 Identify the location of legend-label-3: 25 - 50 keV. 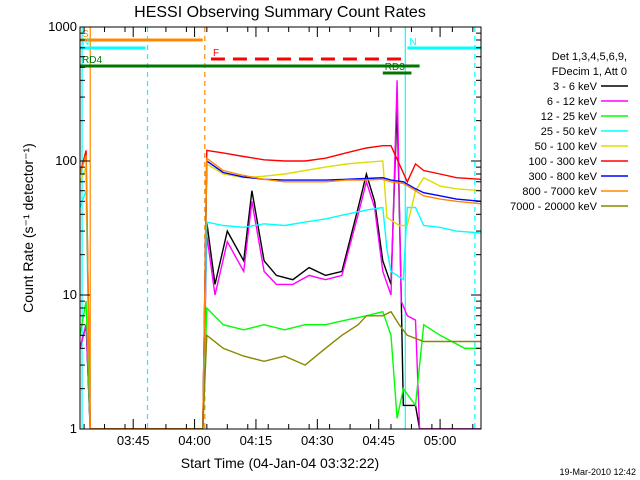
(569, 132).